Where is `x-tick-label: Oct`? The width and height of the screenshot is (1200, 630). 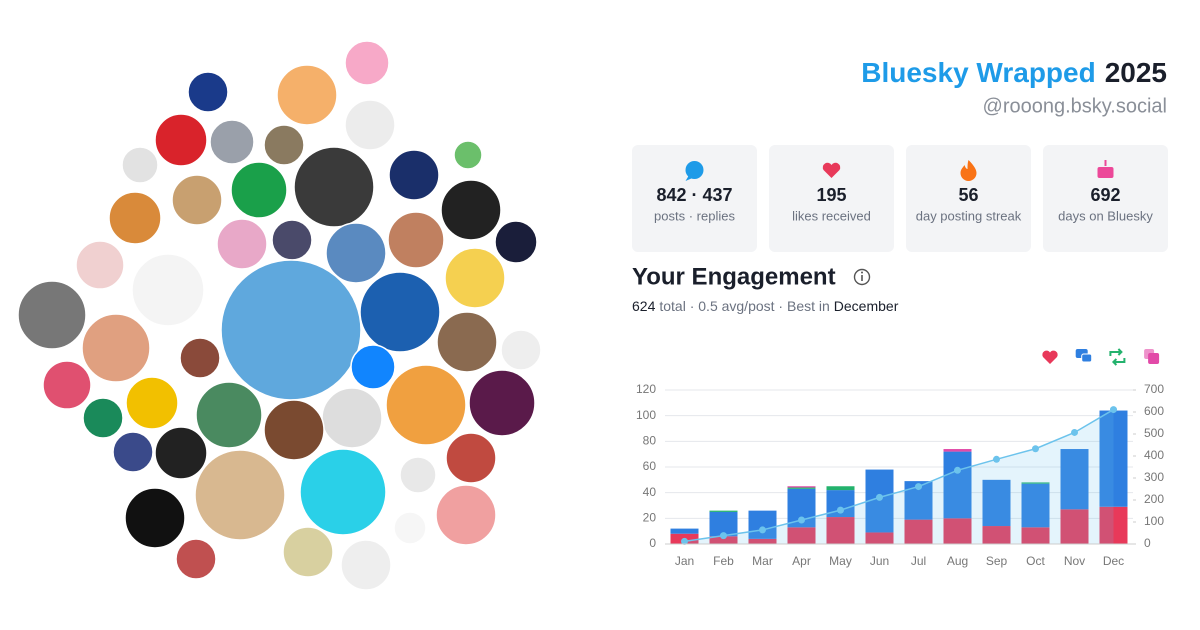
x-tick-label: Oct is located at coordinates (1035, 561).